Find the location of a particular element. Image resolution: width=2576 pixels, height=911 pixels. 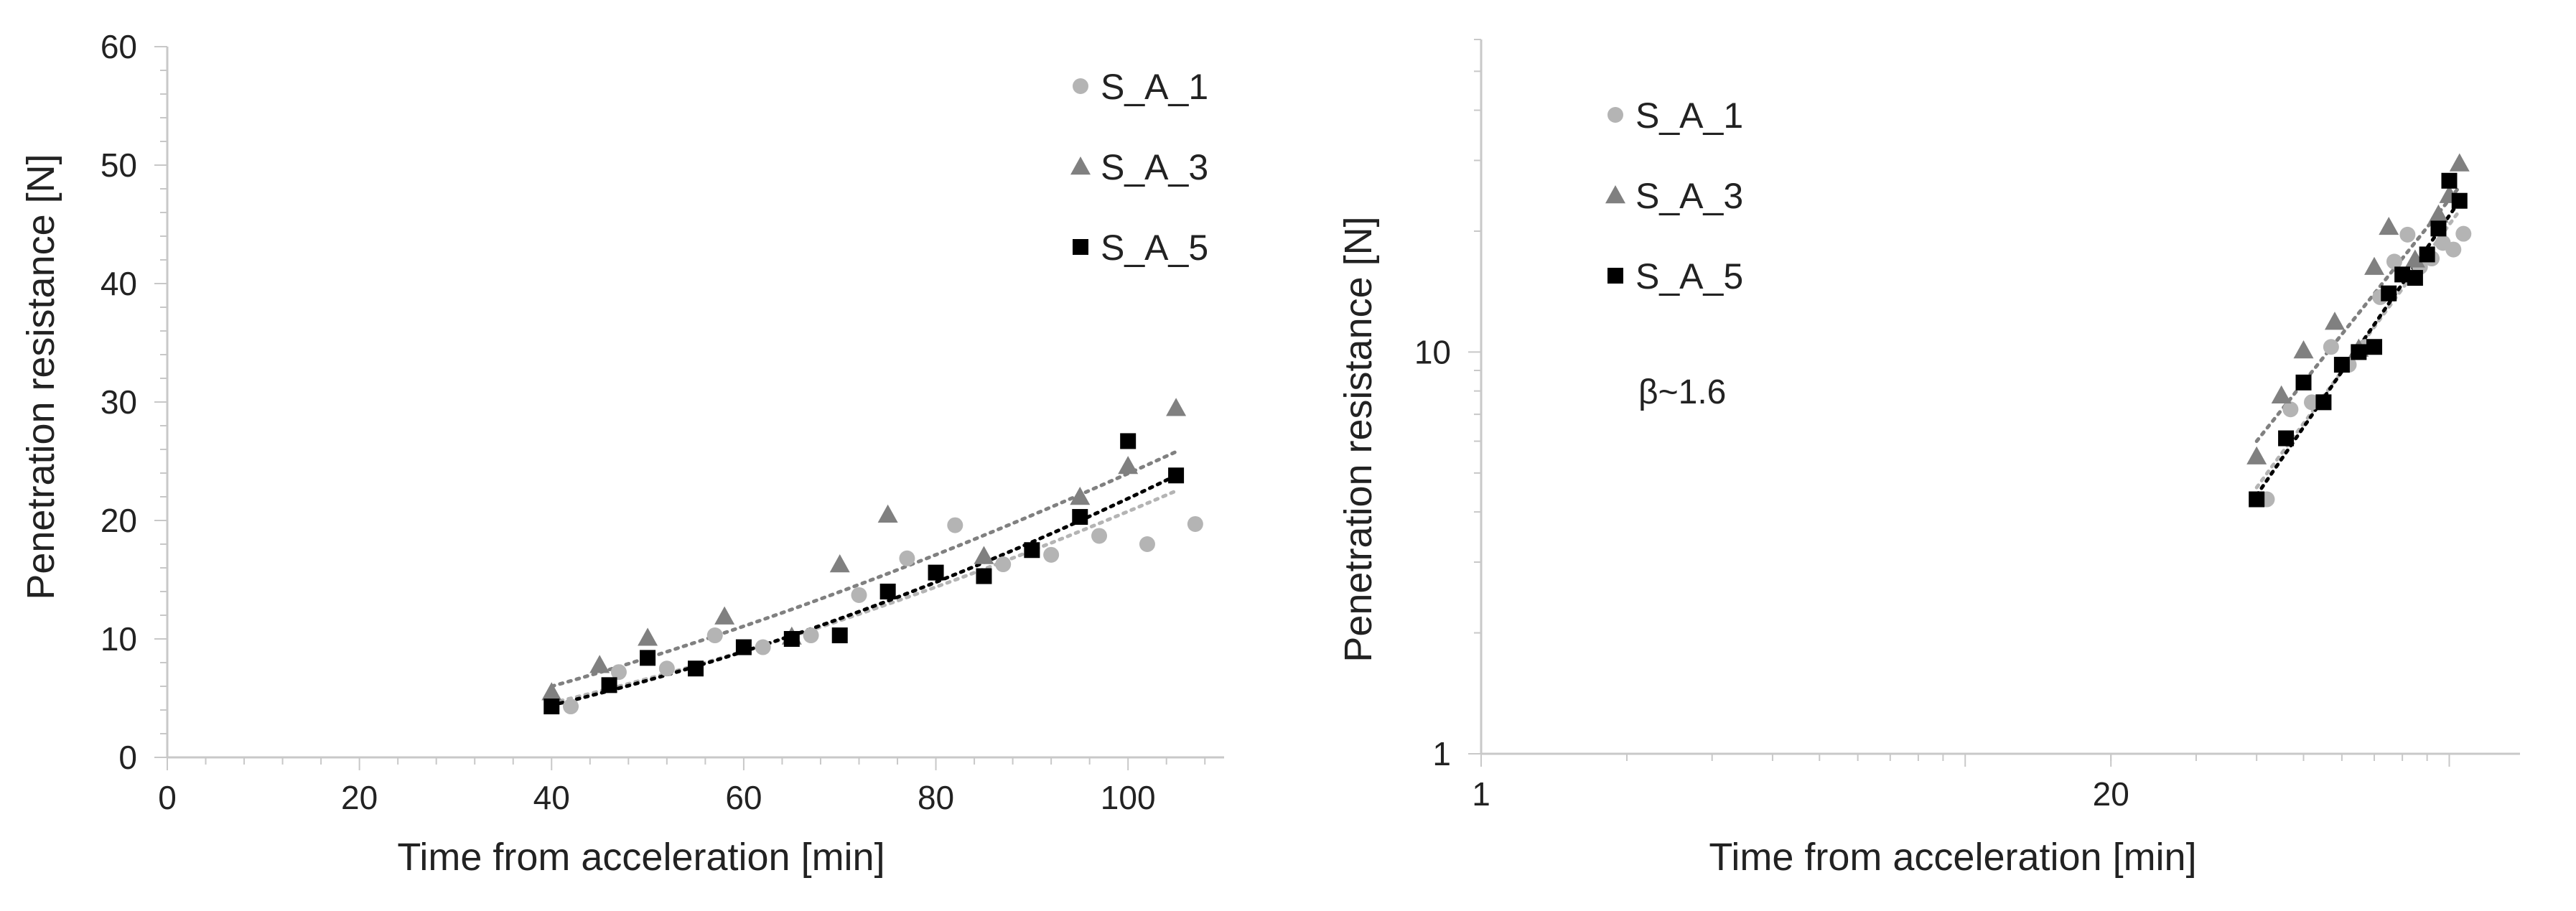

log-log-chart-legend-label: S_A_3 is located at coordinates (1689, 196).